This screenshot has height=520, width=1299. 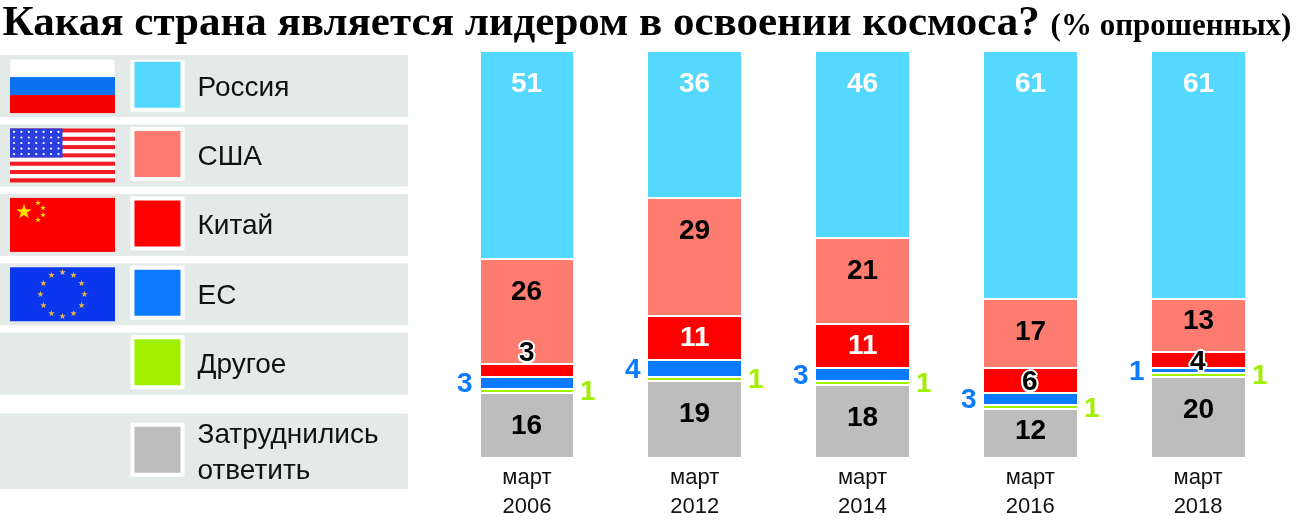 I want to click on chart-subtitle: (% опрошенных), so click(x=1171, y=25).